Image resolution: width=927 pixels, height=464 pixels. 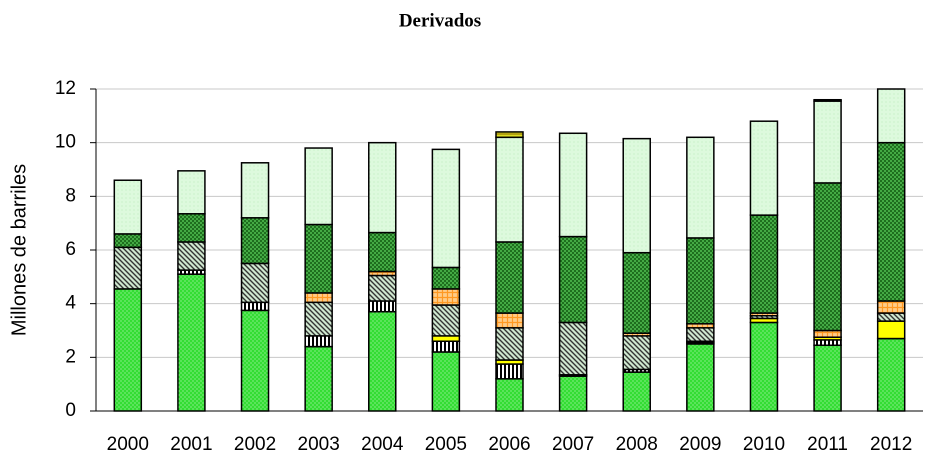 I want to click on x-tick-label: 2006, so click(x=509, y=444).